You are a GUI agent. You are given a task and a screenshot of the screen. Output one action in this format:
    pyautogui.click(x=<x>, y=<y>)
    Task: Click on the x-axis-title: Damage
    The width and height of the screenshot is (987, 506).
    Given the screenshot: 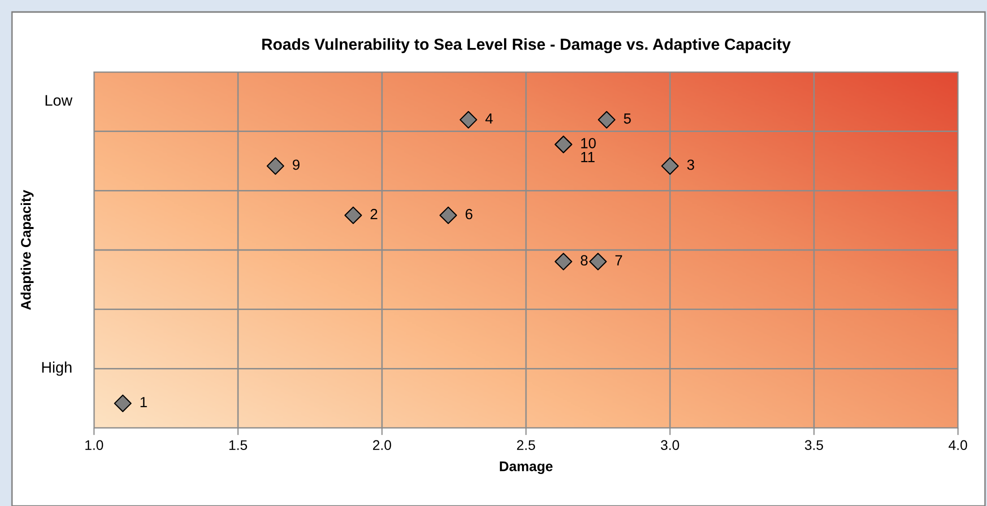 What is the action you would take?
    pyautogui.click(x=526, y=468)
    